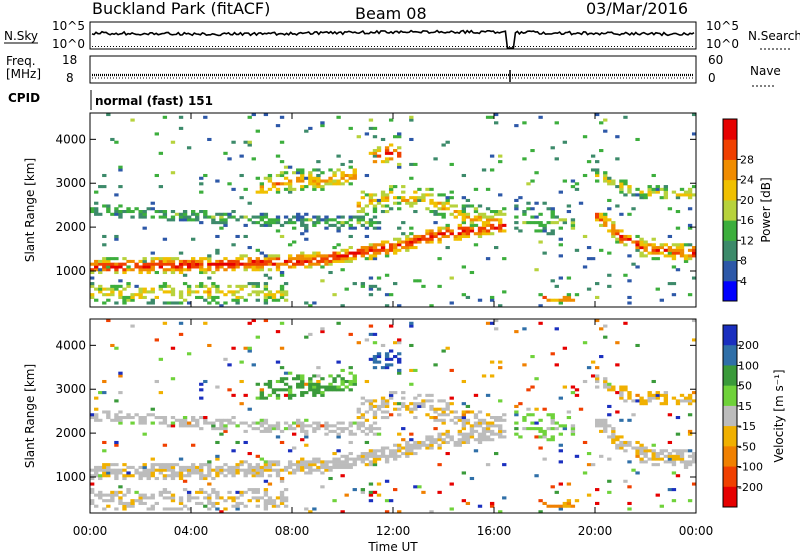 The image size is (800, 558). I want to click on colorbar-swatch, so click(730, 477).